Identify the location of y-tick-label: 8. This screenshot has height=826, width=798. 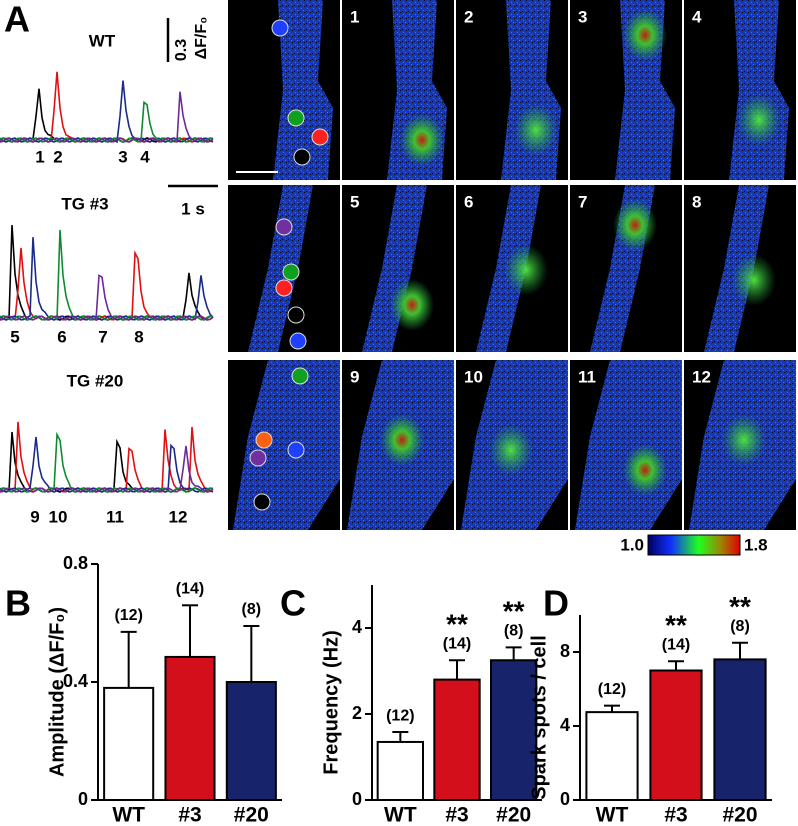
(565, 651).